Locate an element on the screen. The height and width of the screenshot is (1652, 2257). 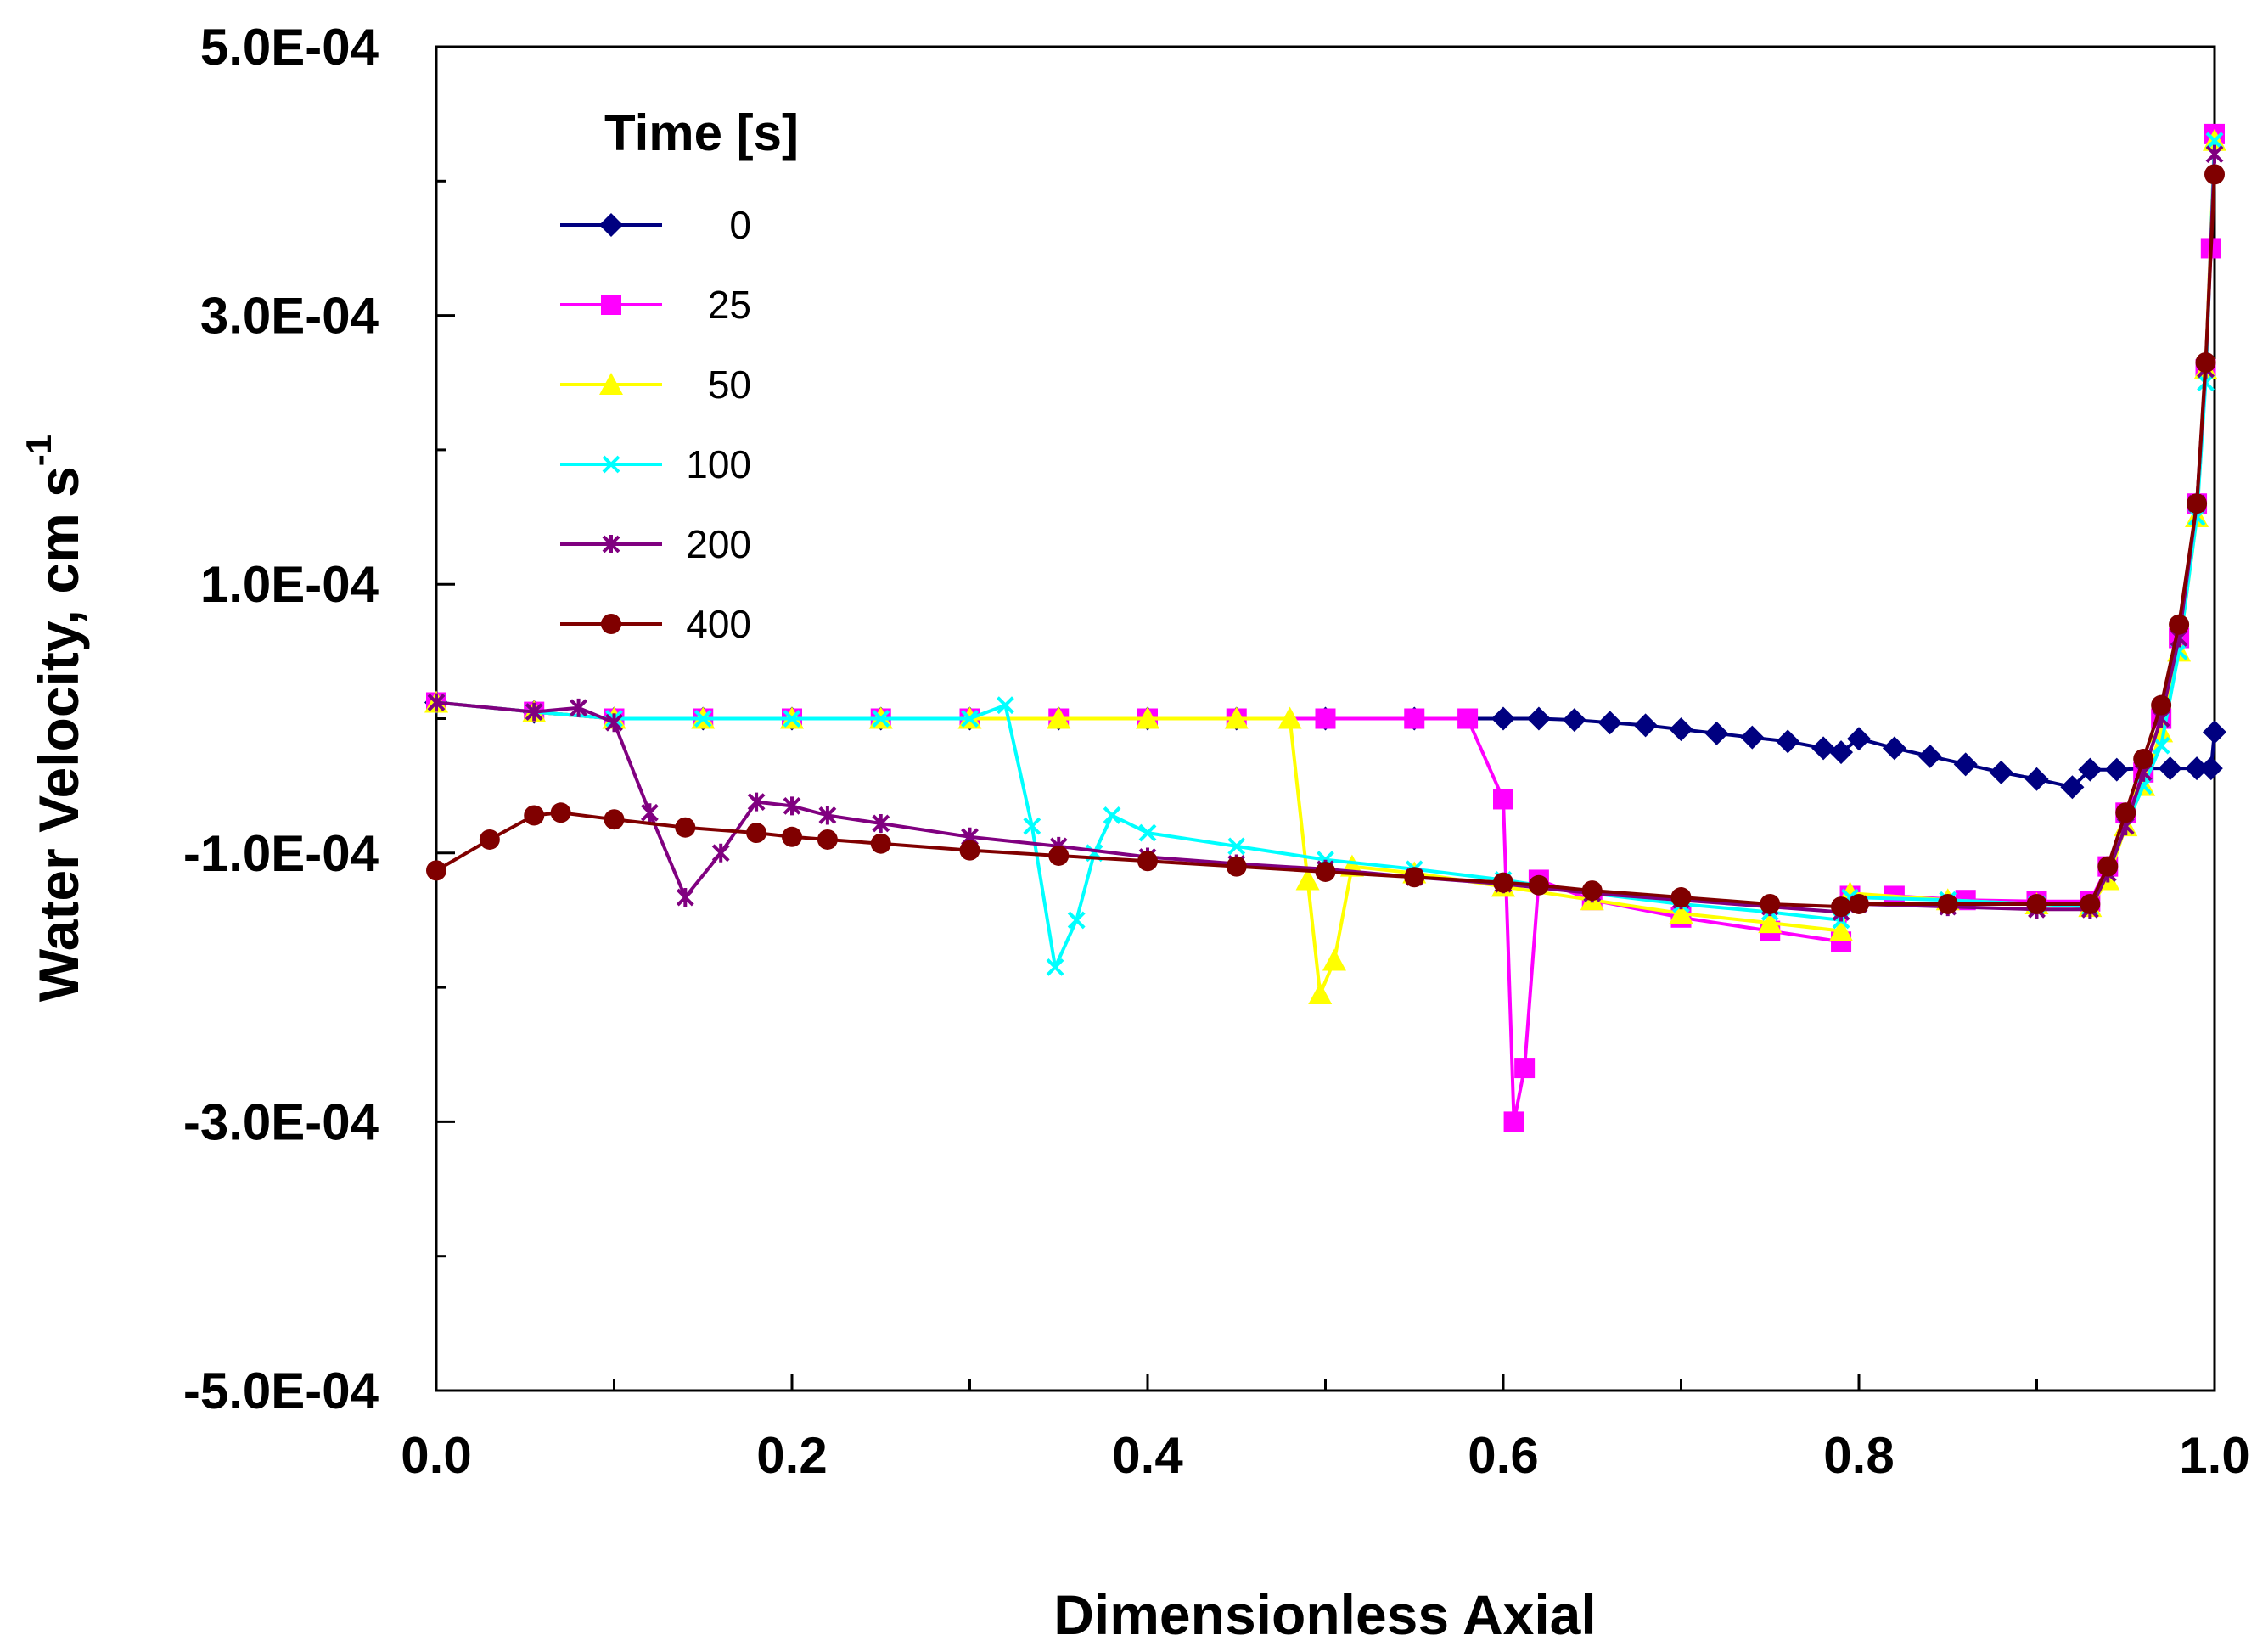
legend-item-200: 200 is located at coordinates (655, 544).